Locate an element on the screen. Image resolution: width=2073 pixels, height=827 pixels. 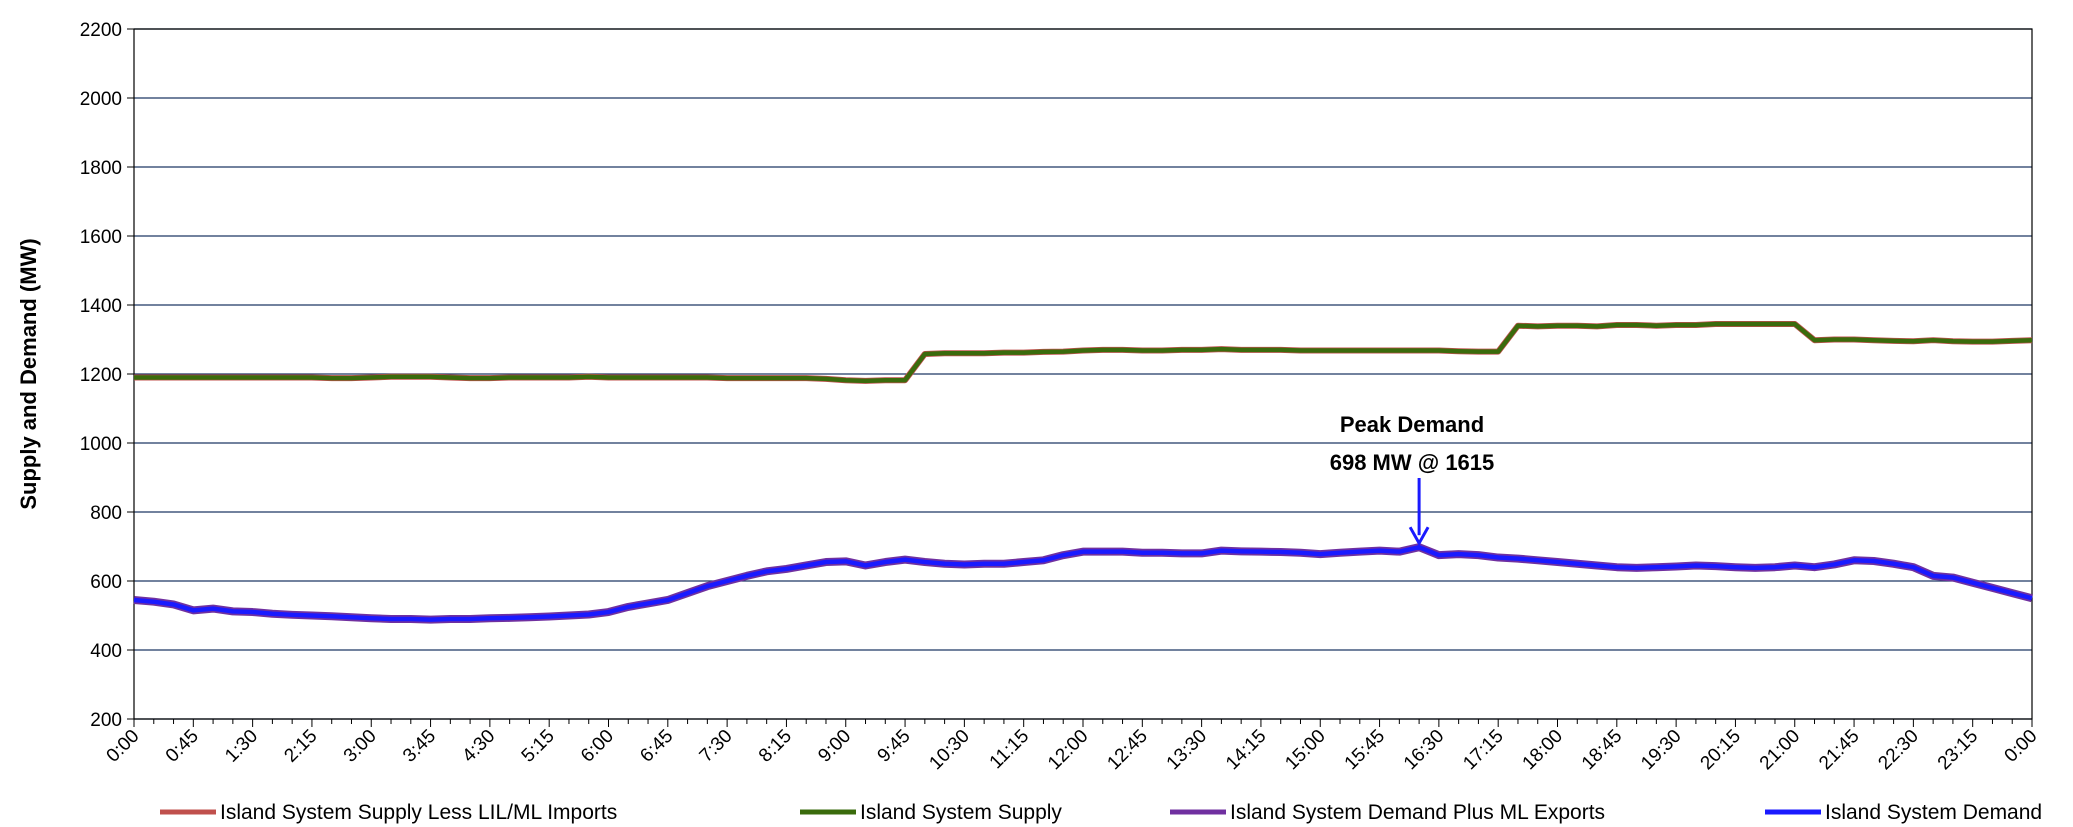
x-tick-label: 3:45 is located at coordinates (419, 746).